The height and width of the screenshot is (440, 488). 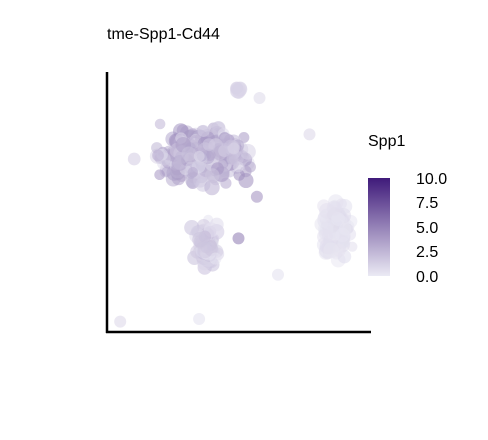 What do you see at coordinates (387, 141) in the screenshot?
I see `colorbar-title: Spp1` at bounding box center [387, 141].